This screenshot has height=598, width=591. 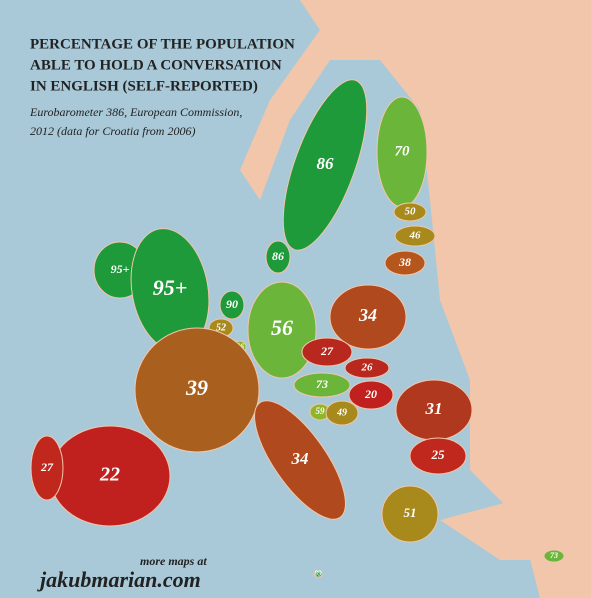 What do you see at coordinates (173, 561) in the screenshot?
I see `footer-line: more maps at` at bounding box center [173, 561].